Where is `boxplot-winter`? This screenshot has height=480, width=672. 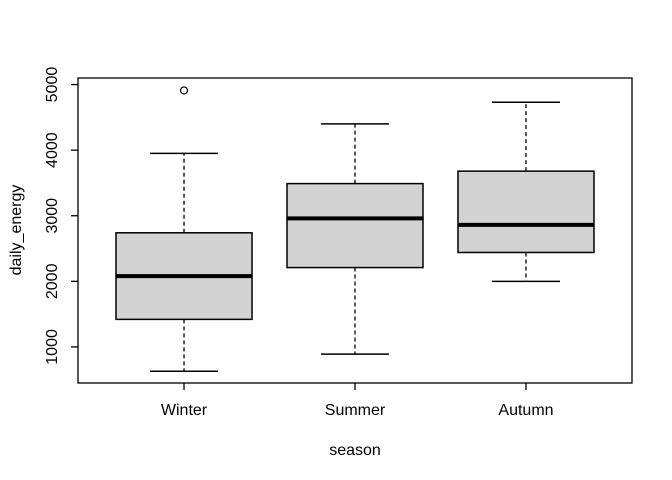
boxplot-winter is located at coordinates (184, 229).